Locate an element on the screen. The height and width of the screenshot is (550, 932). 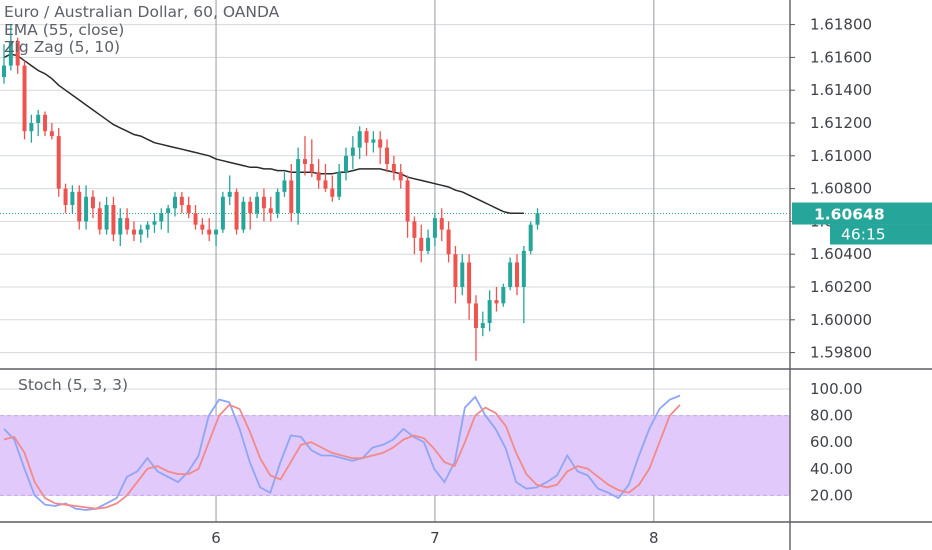
price-tick-label: 1.61600 is located at coordinates (841, 57).